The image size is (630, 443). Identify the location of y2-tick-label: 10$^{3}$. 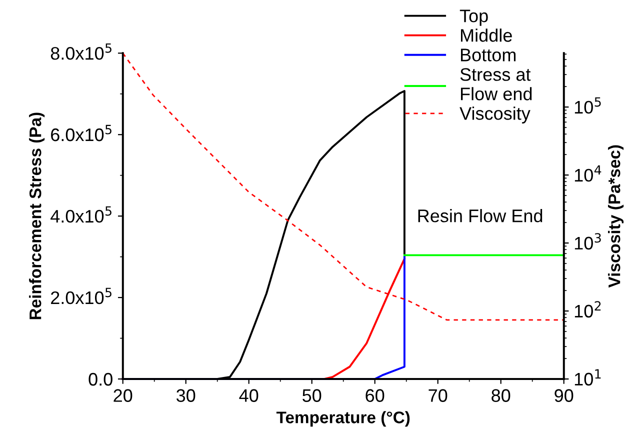
(587, 241).